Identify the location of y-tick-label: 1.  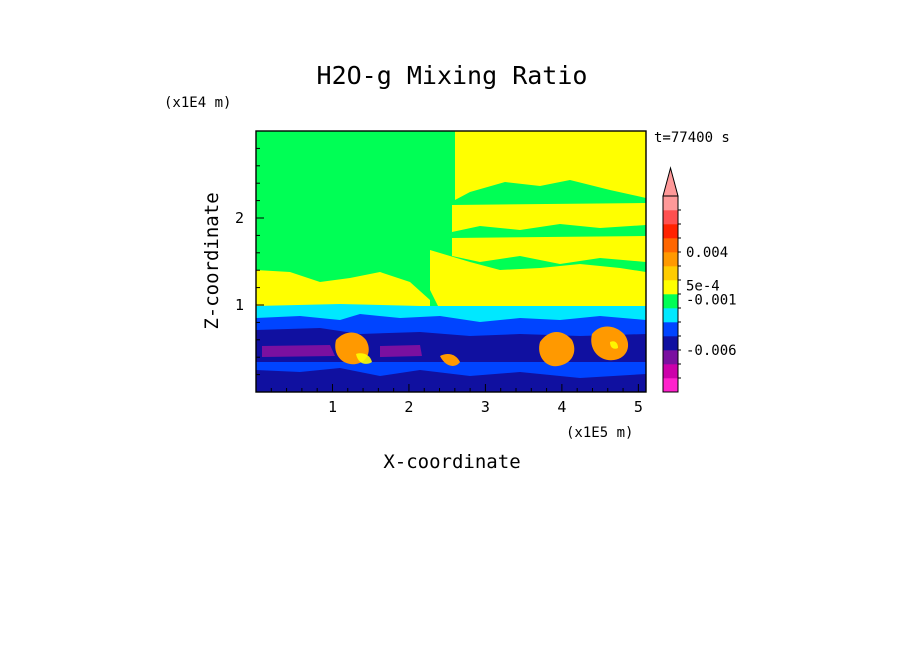
(239, 305).